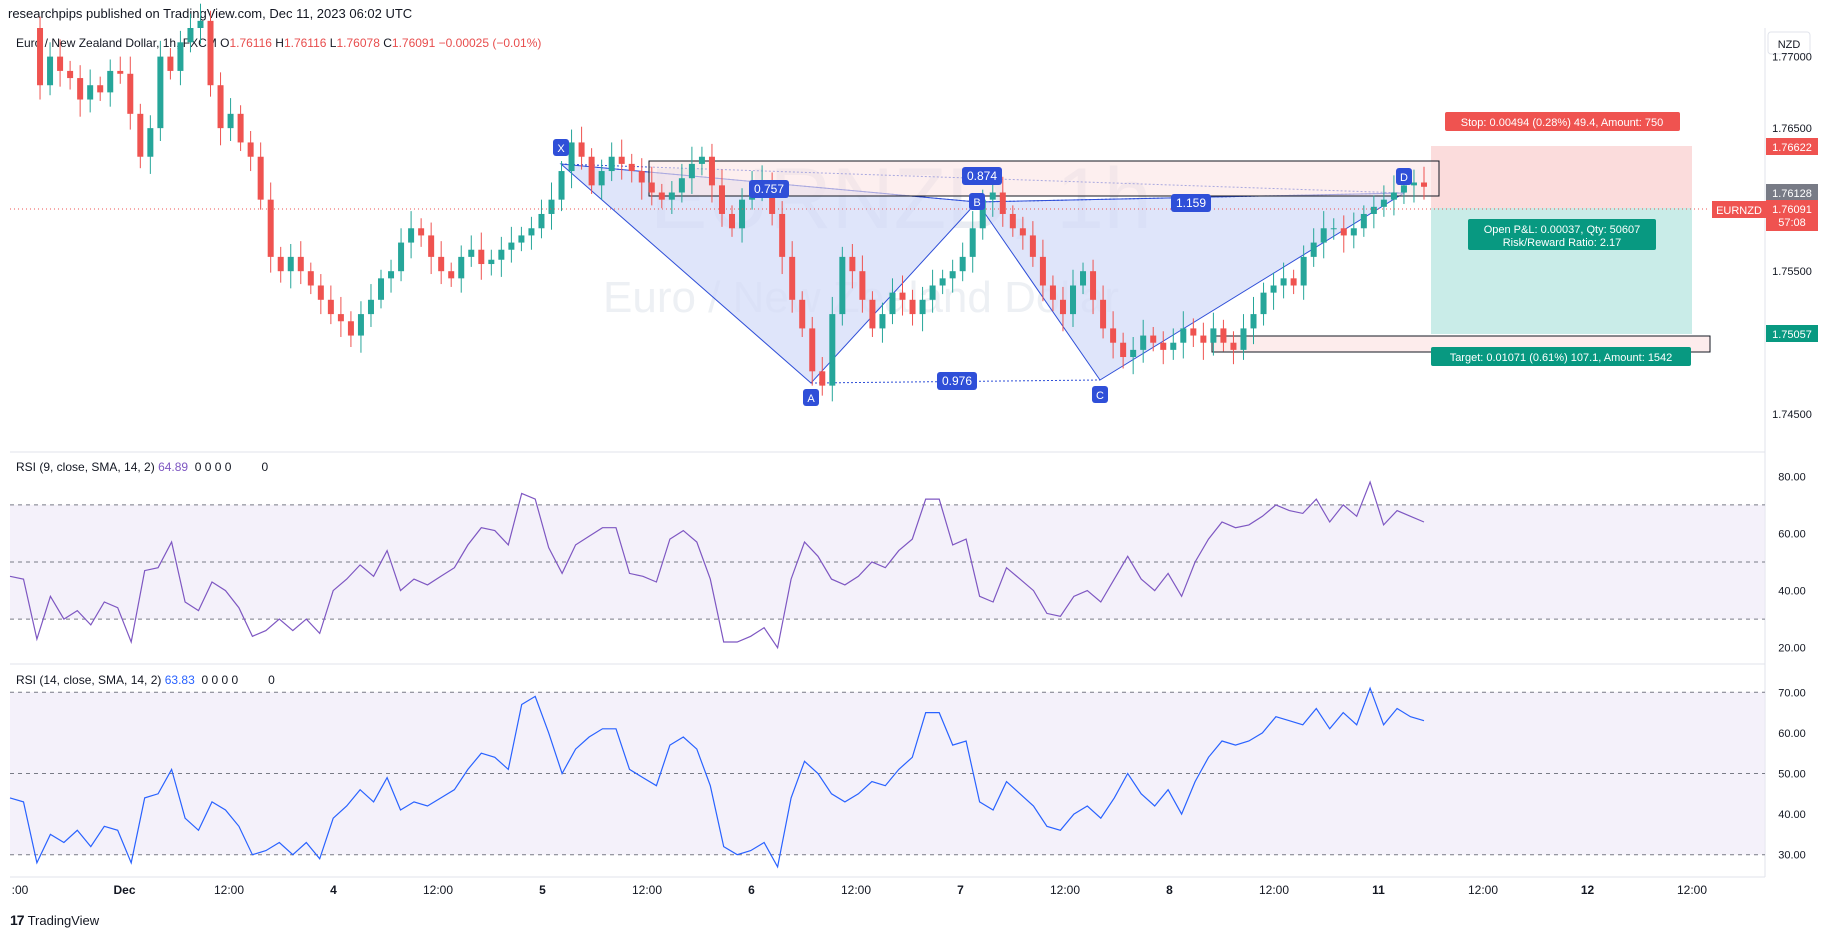 The height and width of the screenshot is (939, 1835). What do you see at coordinates (220, 680) in the screenshot?
I see `rsi14-zeros: 0 0 0 0` at bounding box center [220, 680].